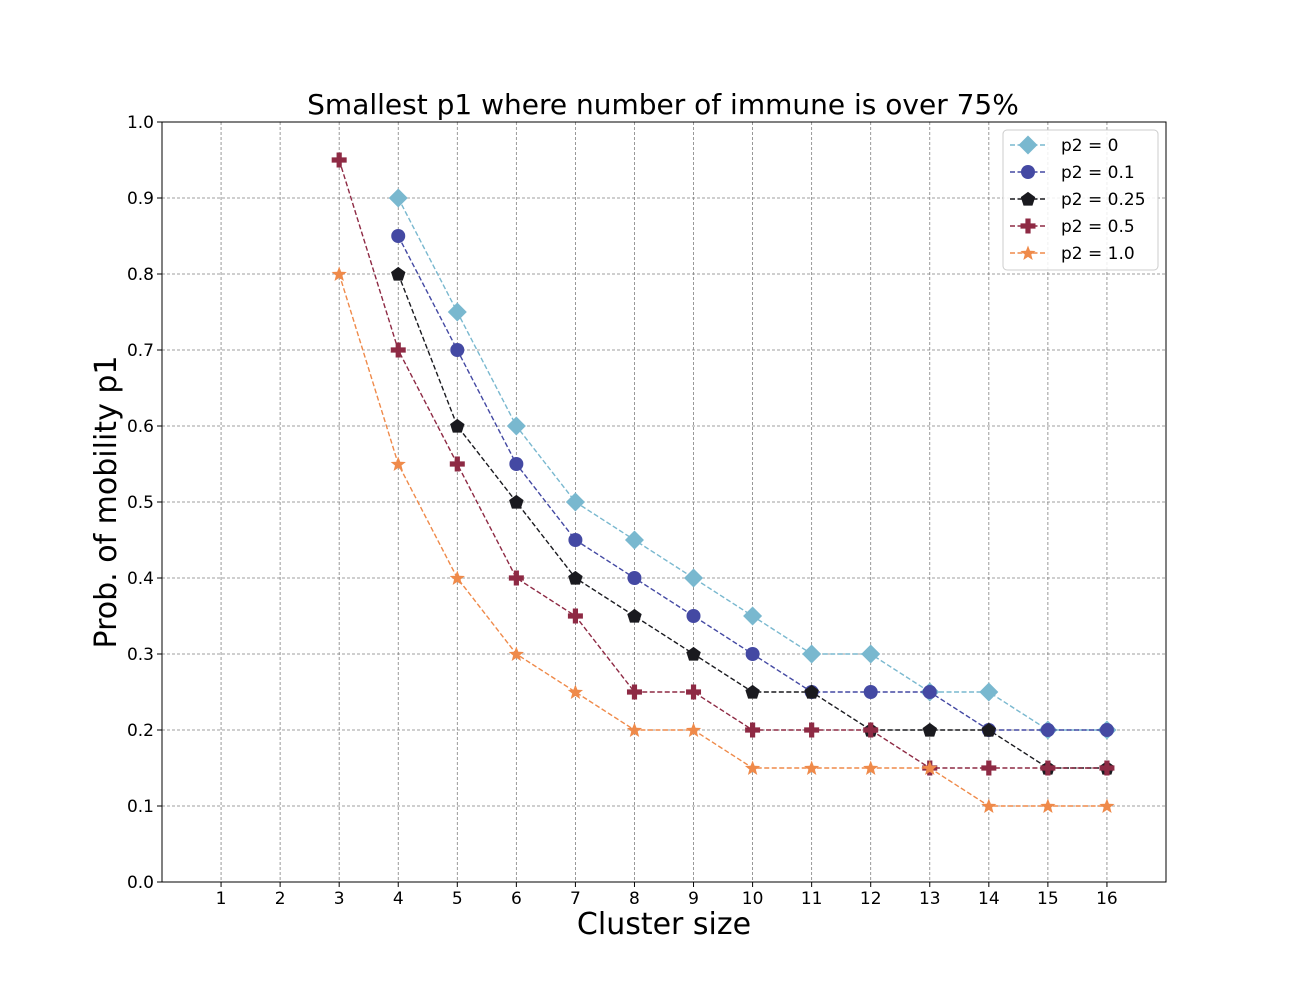 Image resolution: width=1296 pixels, height=1008 pixels. I want to click on legend-item: p2 = 0, so click(1064, 145).